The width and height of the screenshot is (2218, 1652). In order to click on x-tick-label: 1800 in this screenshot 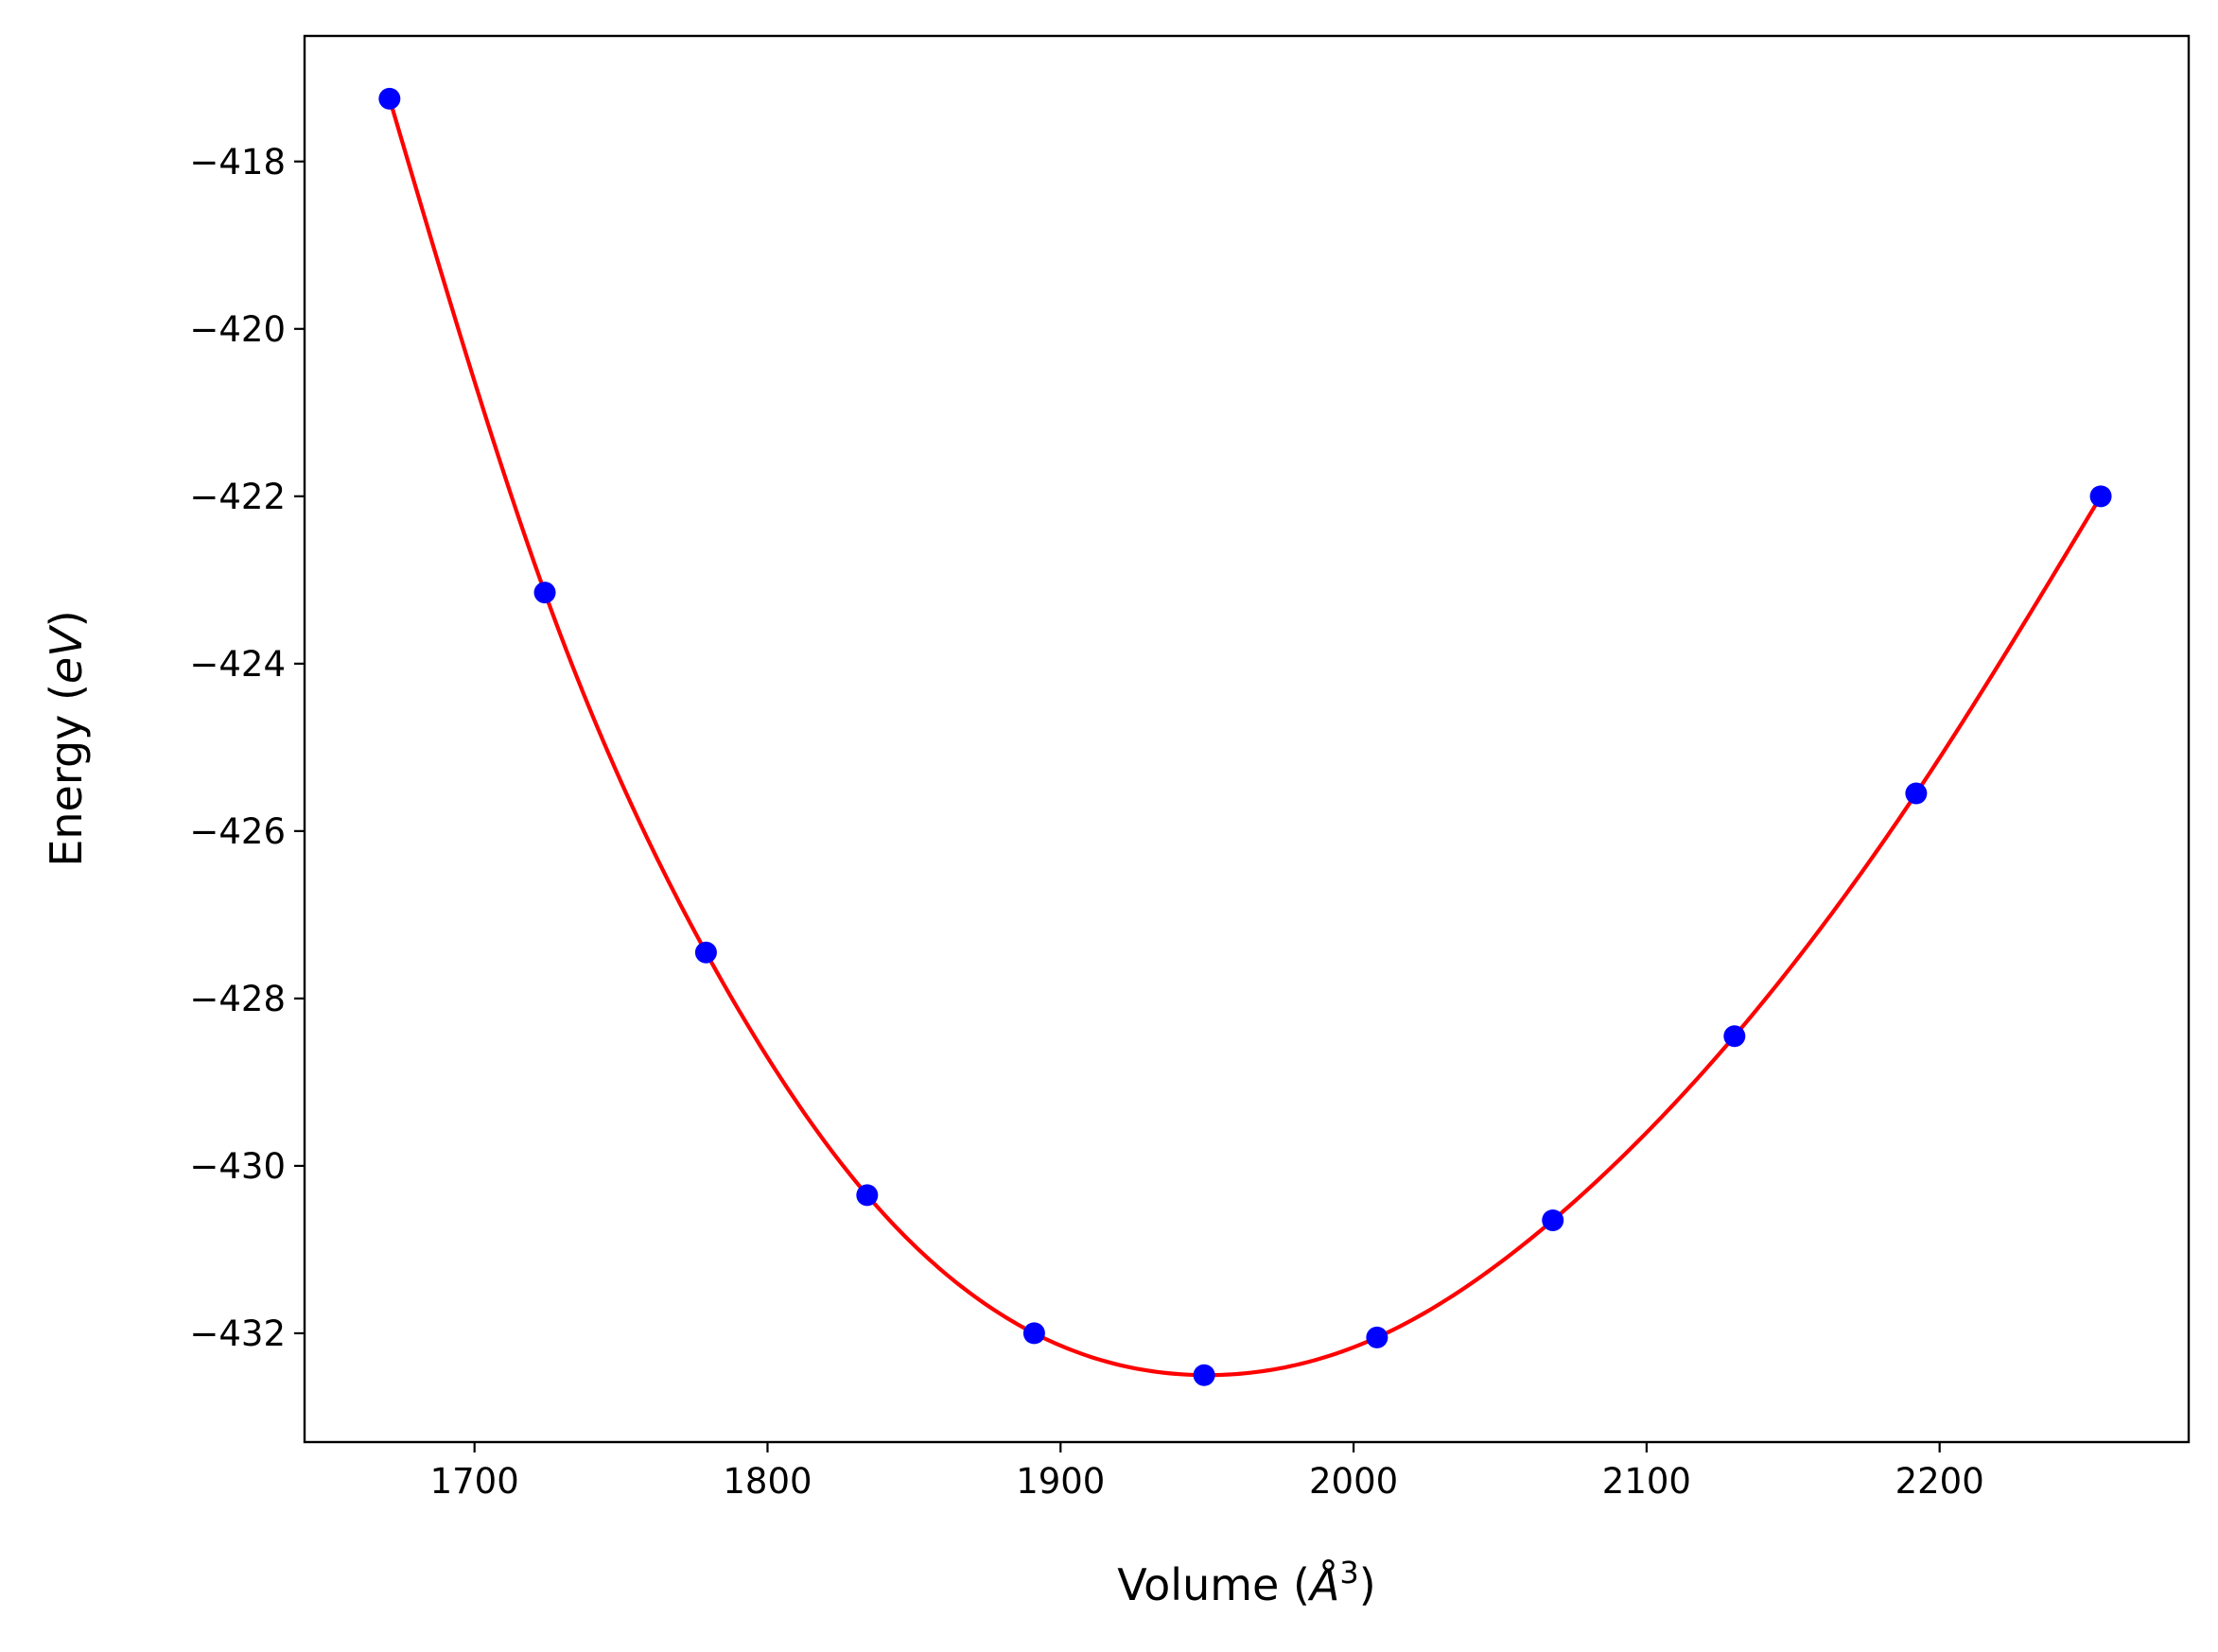, I will do `click(767, 1482)`.